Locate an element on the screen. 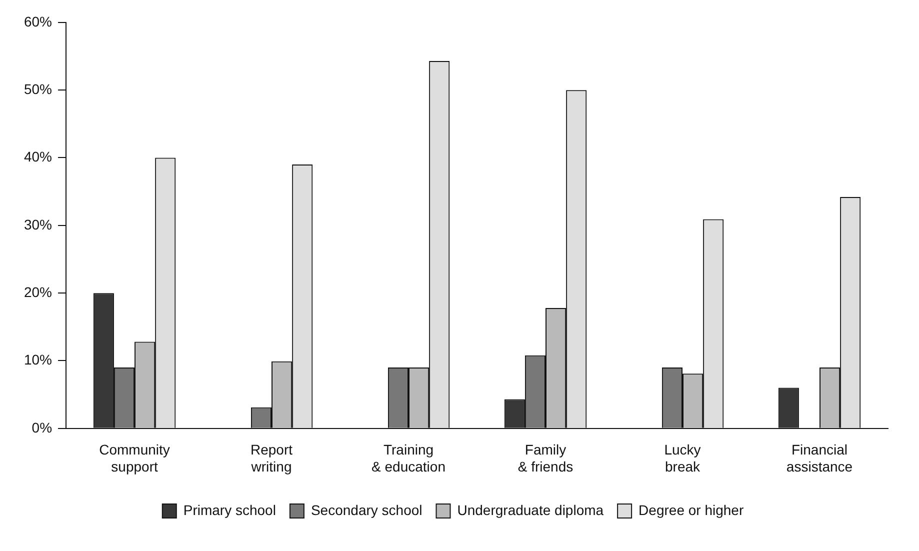  y-tick-label: 10% is located at coordinates (38, 360).